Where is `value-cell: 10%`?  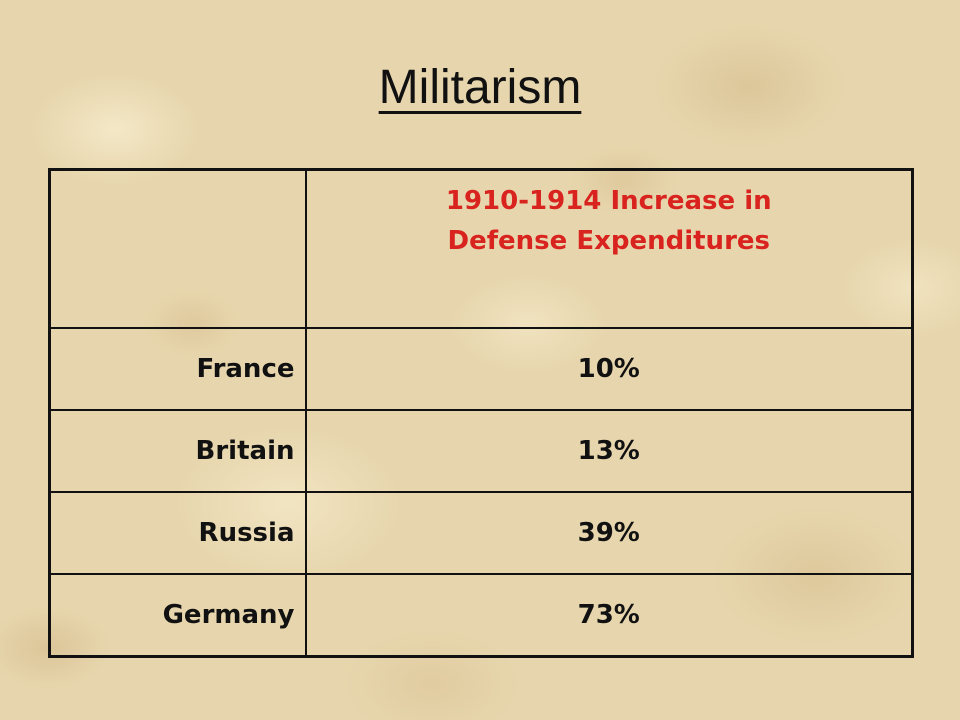
value-cell: 10% is located at coordinates (609, 369).